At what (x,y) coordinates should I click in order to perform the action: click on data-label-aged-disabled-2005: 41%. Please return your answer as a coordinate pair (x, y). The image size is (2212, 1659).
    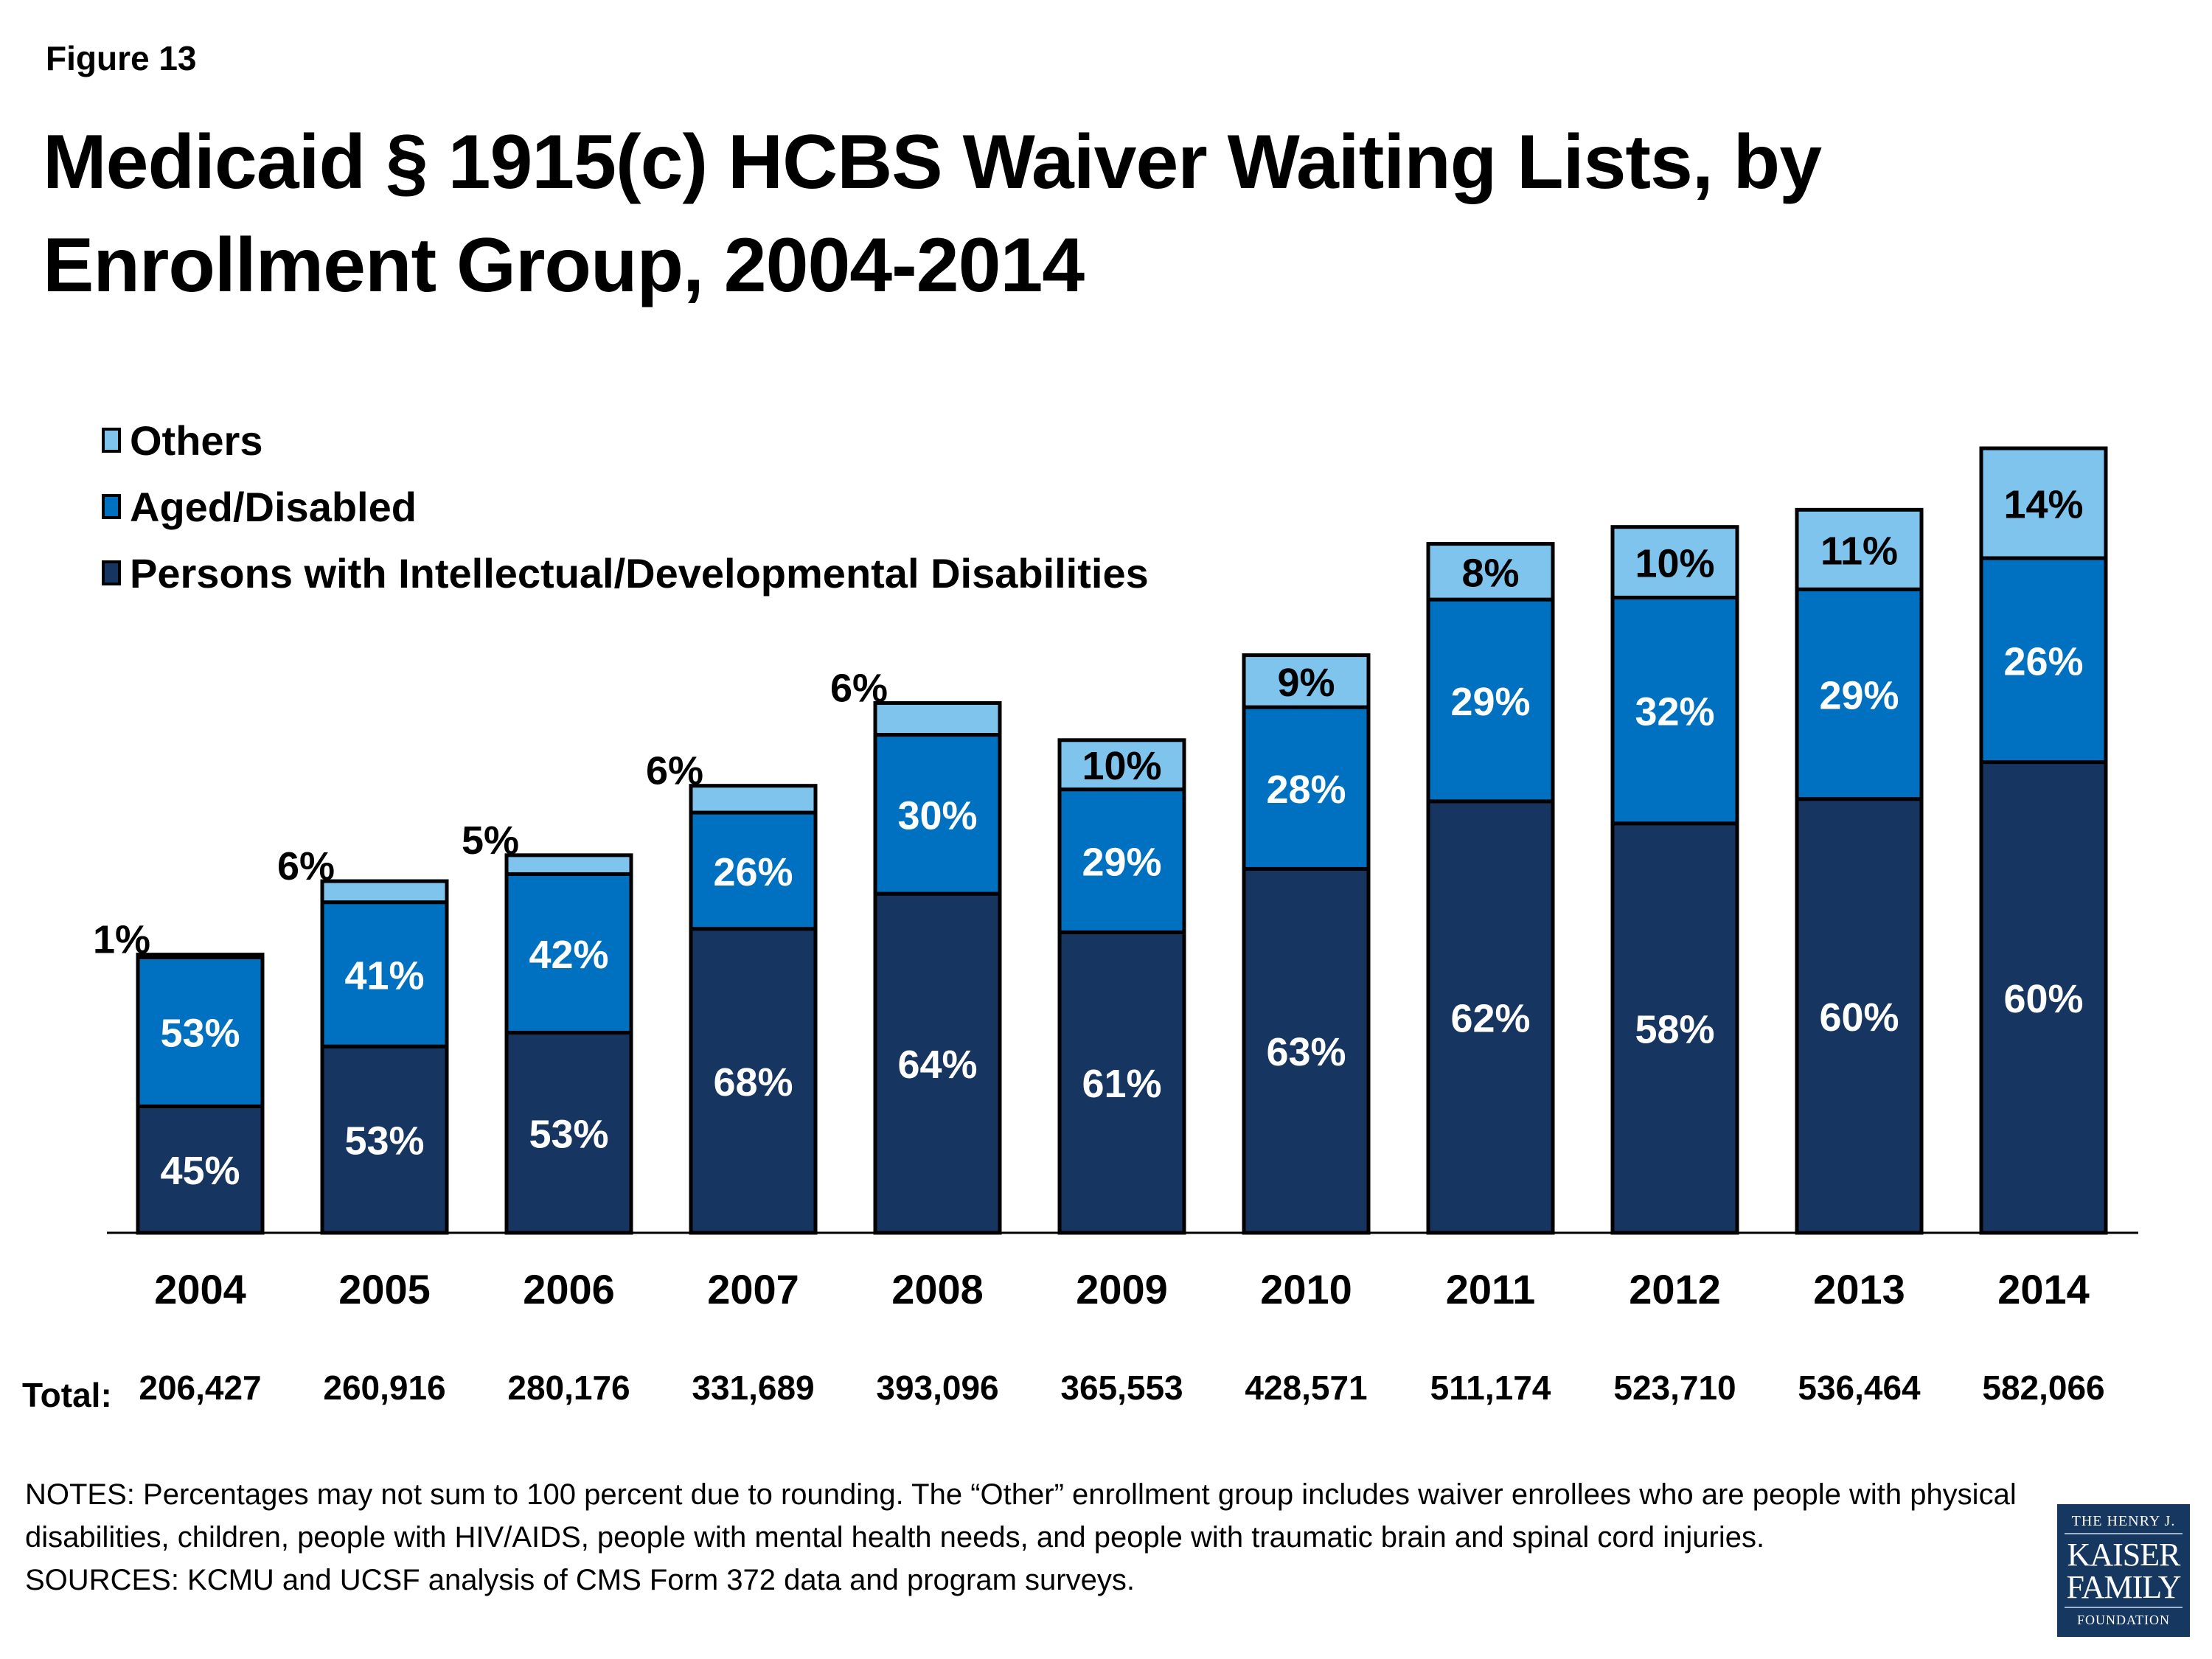
    Looking at the image, I should click on (384, 975).